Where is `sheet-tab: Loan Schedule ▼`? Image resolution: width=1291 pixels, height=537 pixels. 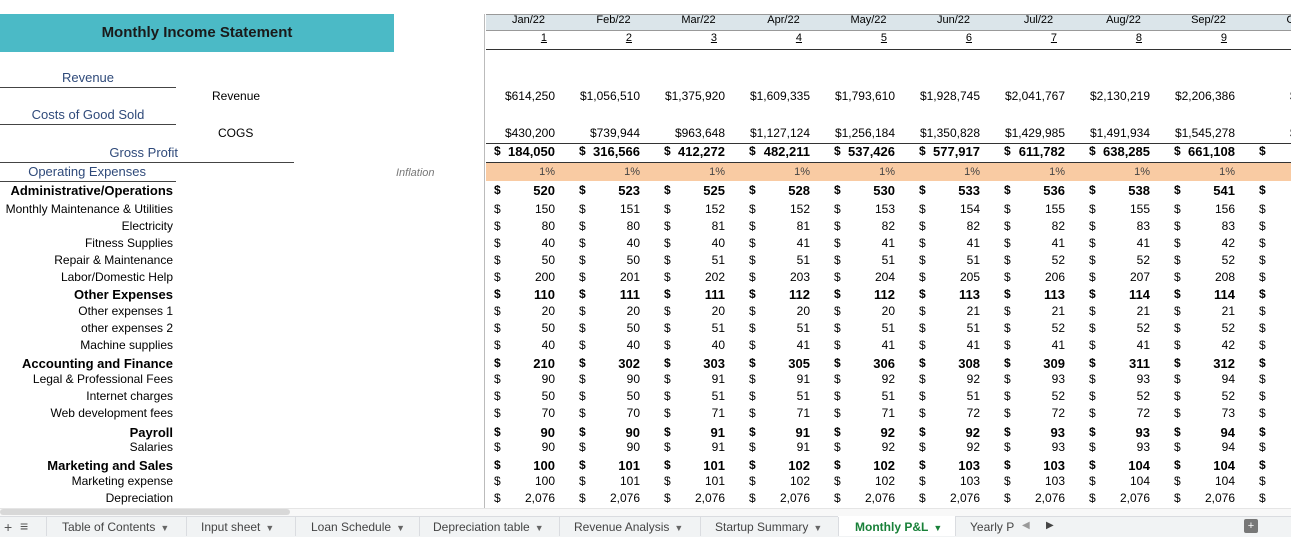
sheet-tab: Loan Schedule ▼ is located at coordinates (358, 527).